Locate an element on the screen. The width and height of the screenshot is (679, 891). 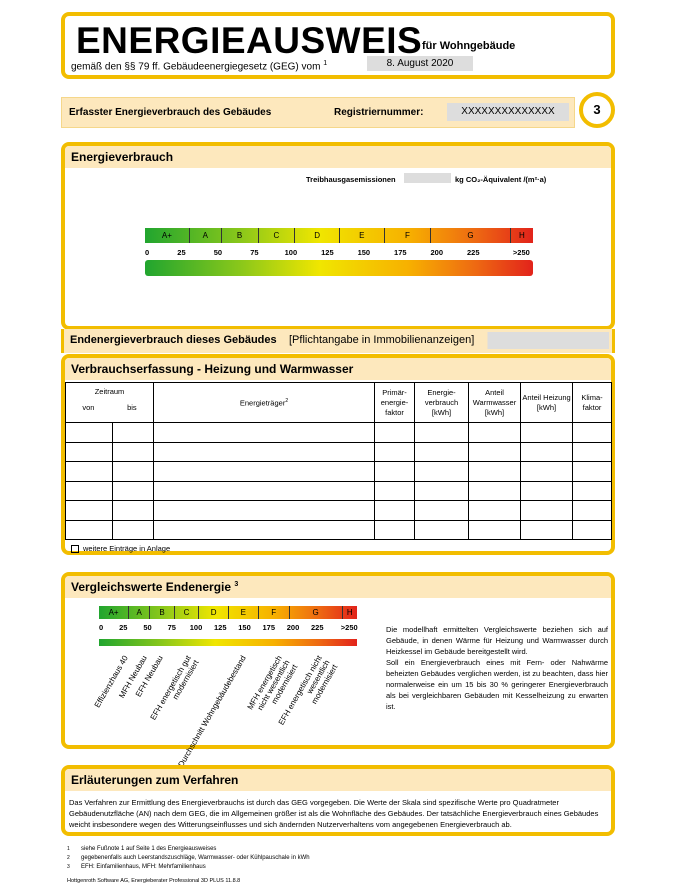
more-entries: weitere Einträge in Anlage is located at coordinates (120, 549).